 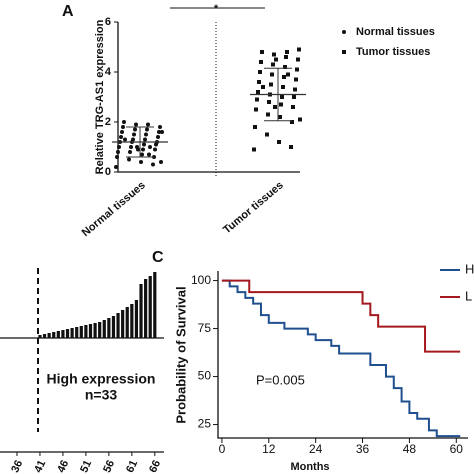 I want to click on legend-label: H, so click(x=469, y=268).